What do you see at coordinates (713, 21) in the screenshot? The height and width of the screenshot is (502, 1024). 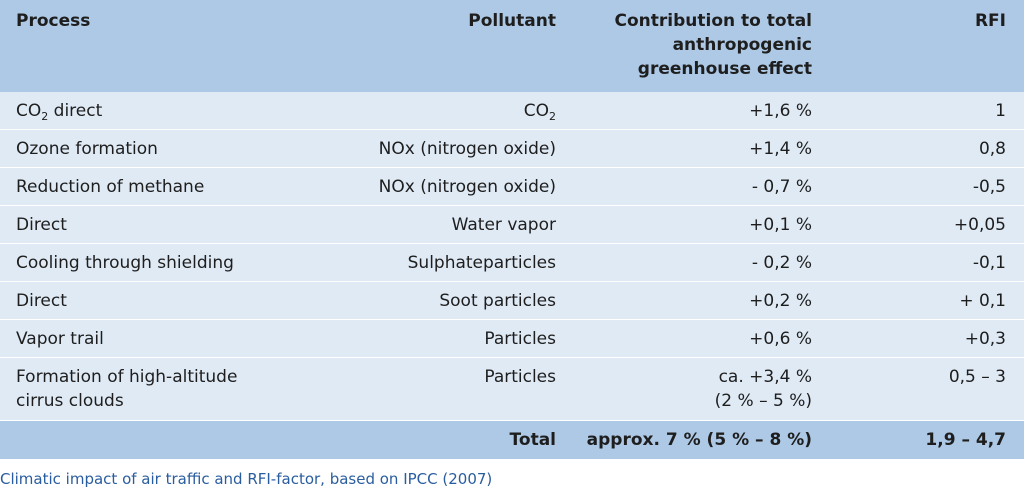 I see `header-contribution-line-1: Contribution to total` at bounding box center [713, 21].